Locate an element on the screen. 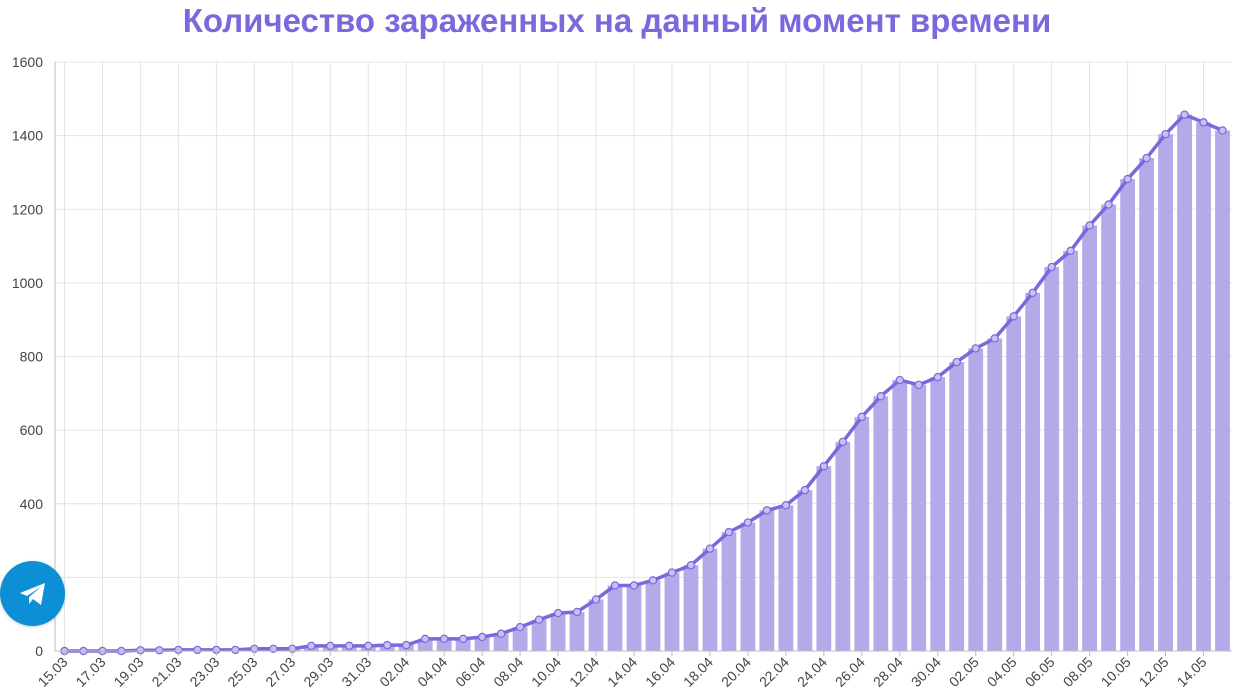 The width and height of the screenshot is (1234, 700). telegram-button is located at coordinates (32, 593).